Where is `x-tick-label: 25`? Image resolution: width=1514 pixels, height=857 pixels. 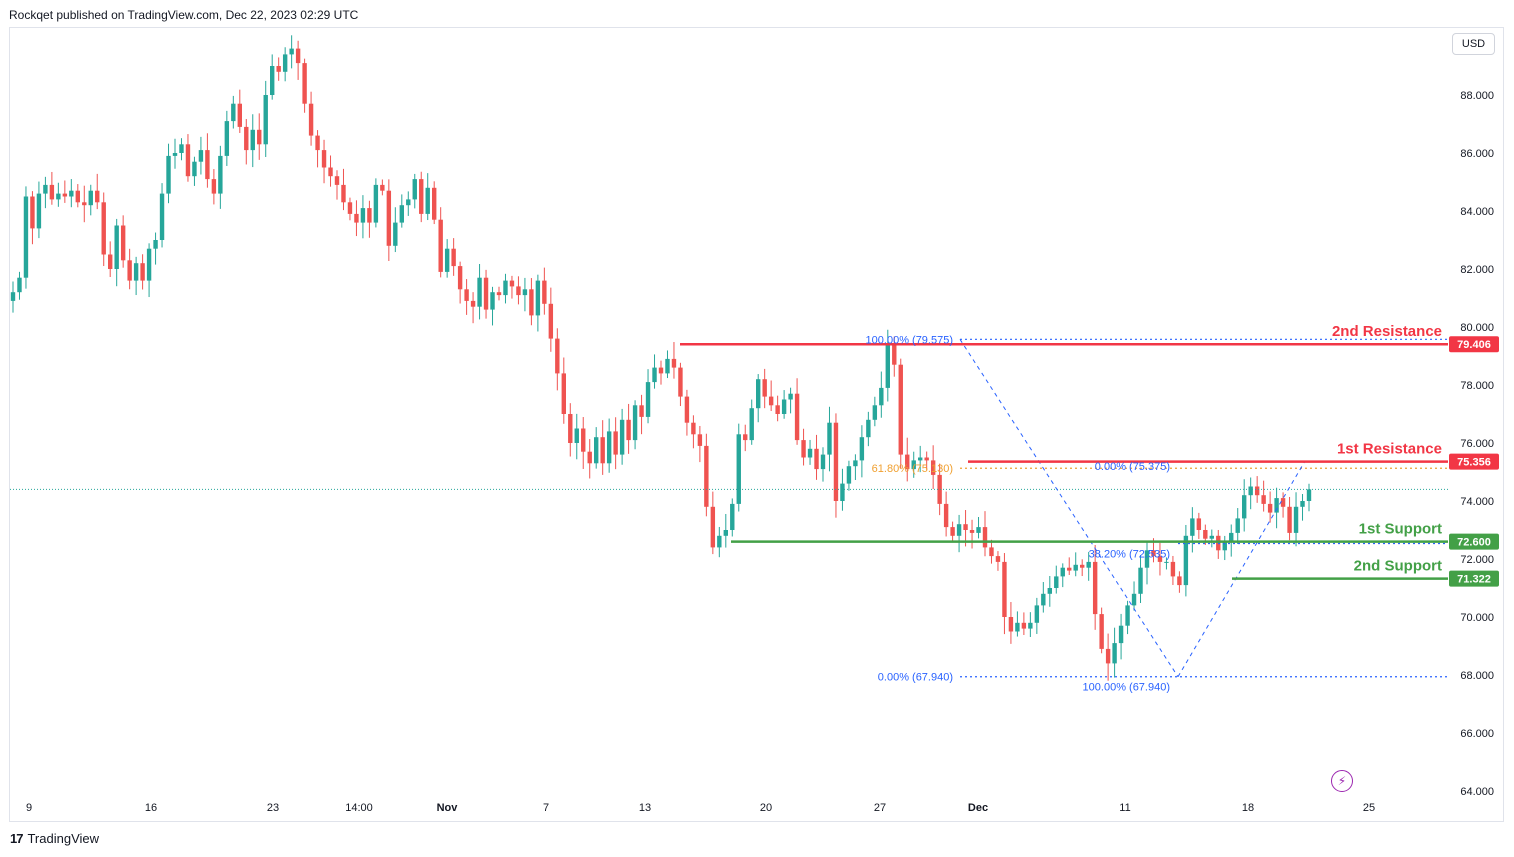
x-tick-label: 25 is located at coordinates (1369, 808).